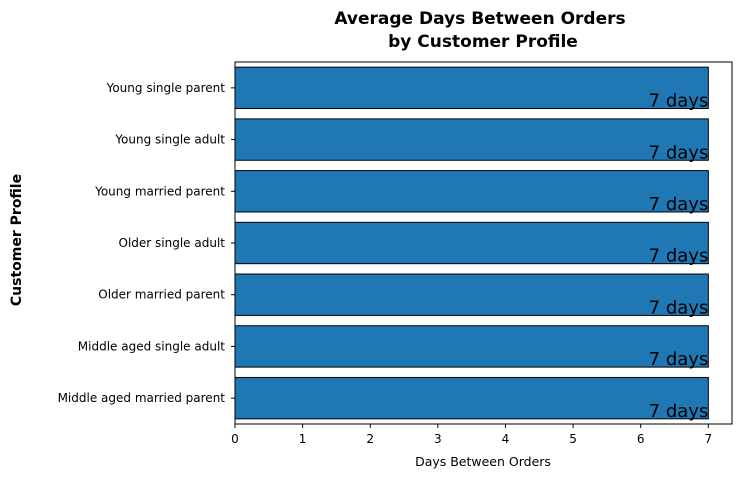 The width and height of the screenshot is (740, 478). I want to click on x-tick-label: 7, so click(709, 439).